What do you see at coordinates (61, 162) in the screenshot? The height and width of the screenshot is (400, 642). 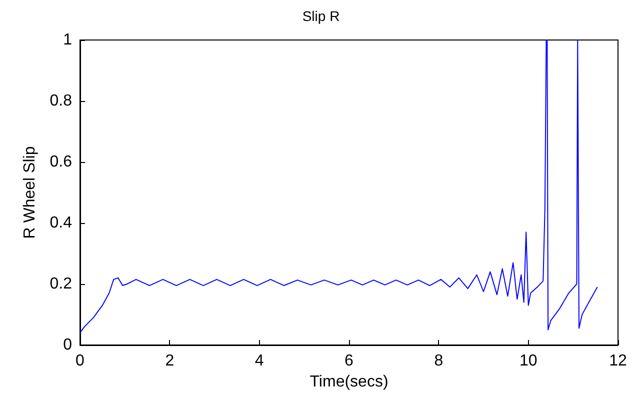 I see `y-tick-label: 0.6` at bounding box center [61, 162].